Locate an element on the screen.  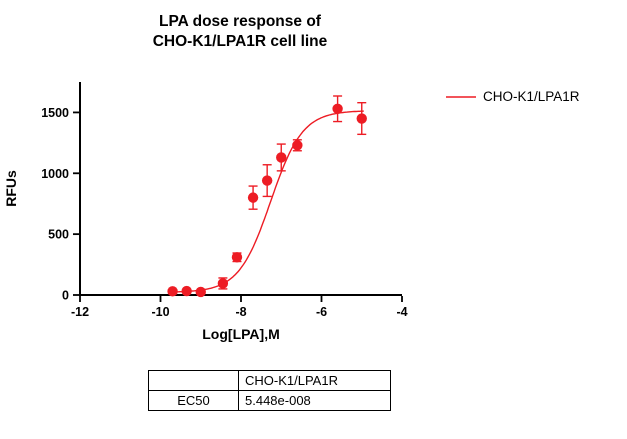
x-tick-label: -12 is located at coordinates (80, 312).